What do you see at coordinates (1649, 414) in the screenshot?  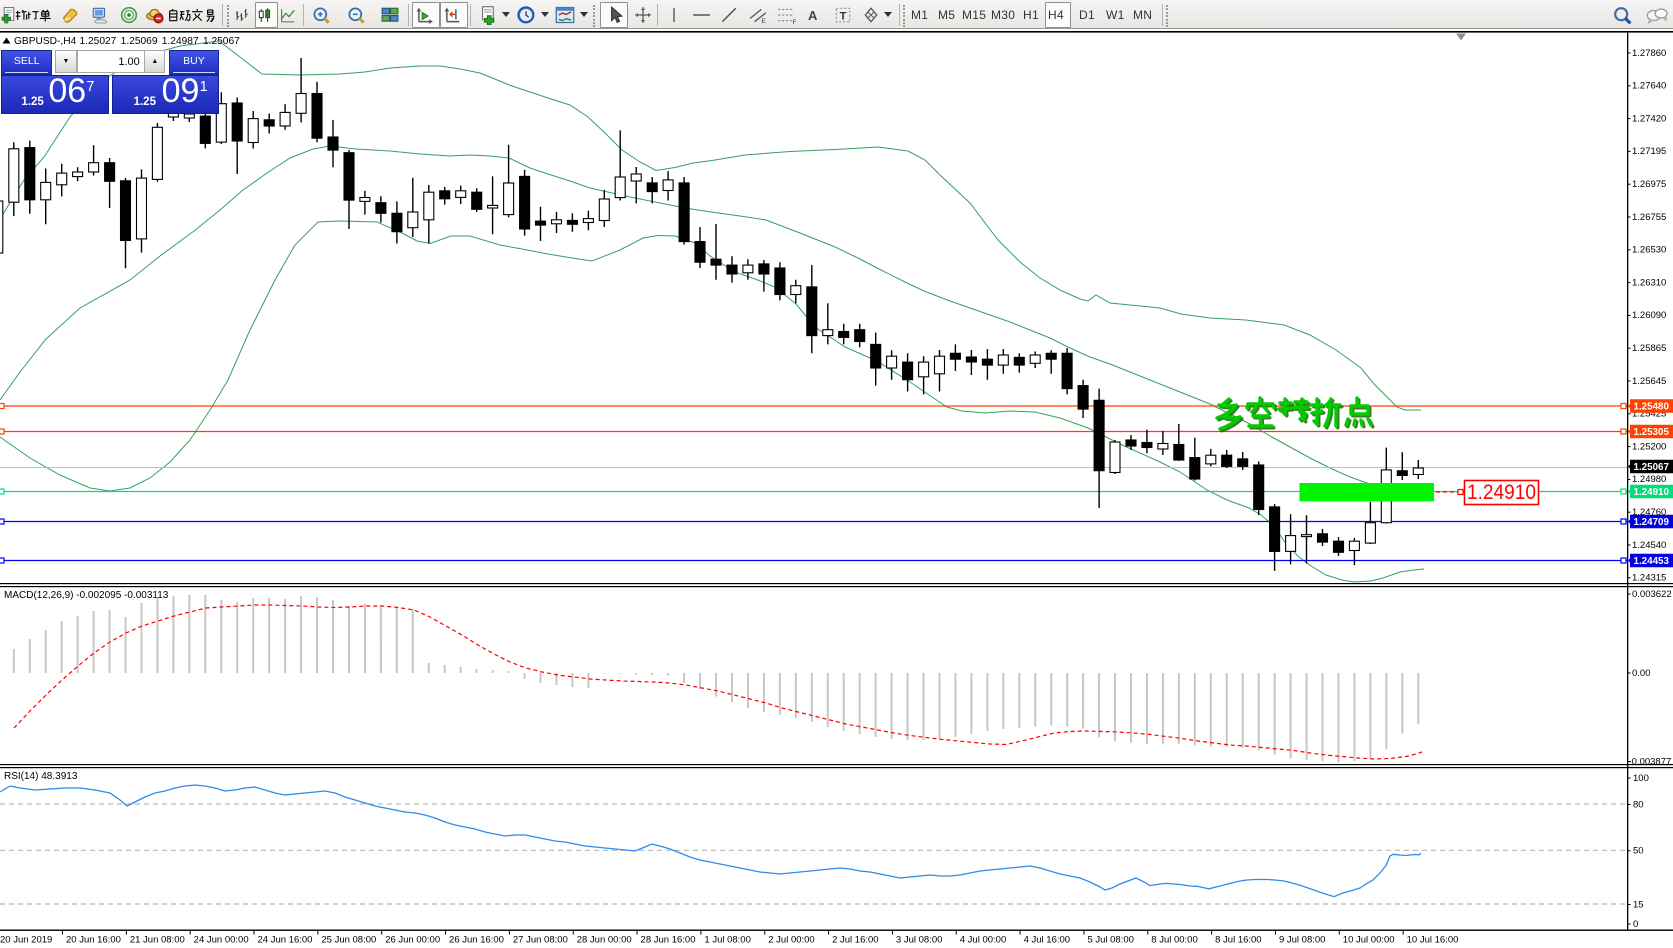 I see `svg-text: 1.25425` at bounding box center [1649, 414].